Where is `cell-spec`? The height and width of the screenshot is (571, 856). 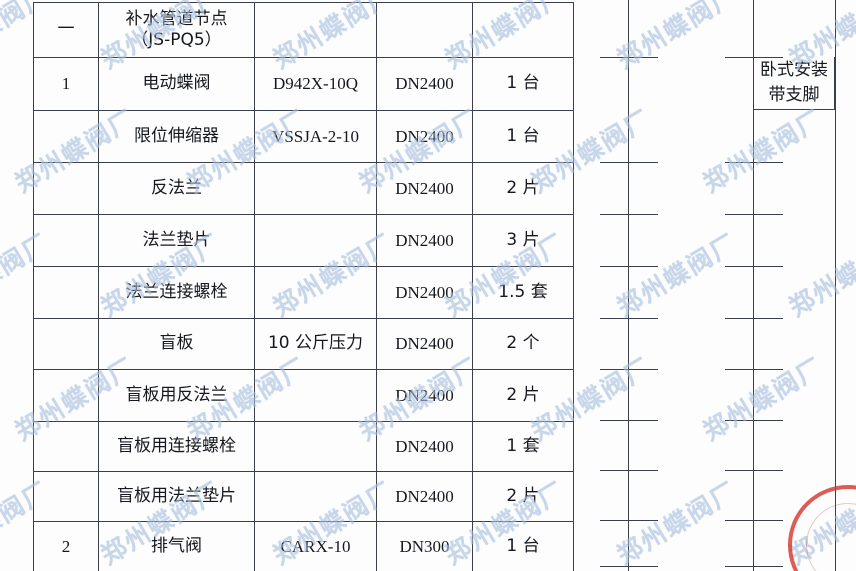 cell-spec is located at coordinates (424, 30).